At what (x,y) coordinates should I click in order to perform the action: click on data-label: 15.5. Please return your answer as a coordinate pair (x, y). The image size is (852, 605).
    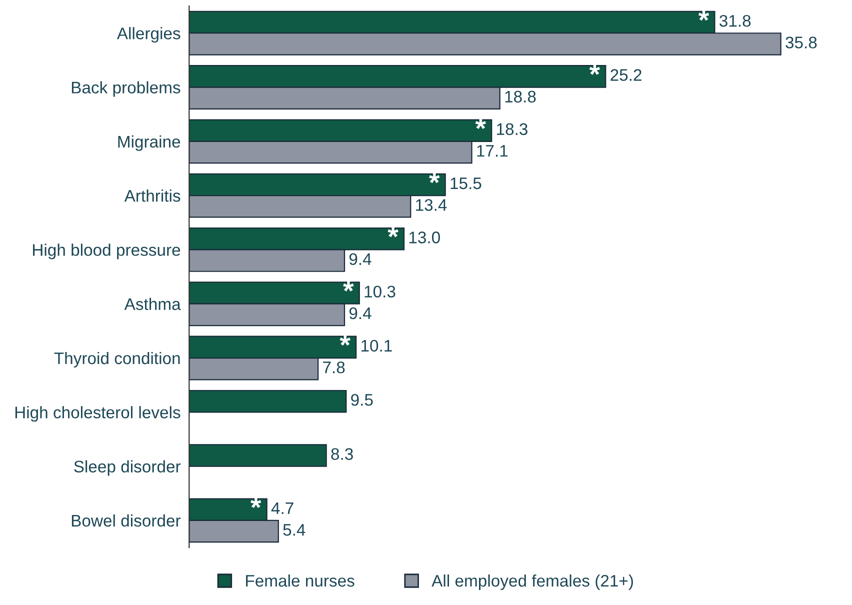
    Looking at the image, I should click on (466, 184).